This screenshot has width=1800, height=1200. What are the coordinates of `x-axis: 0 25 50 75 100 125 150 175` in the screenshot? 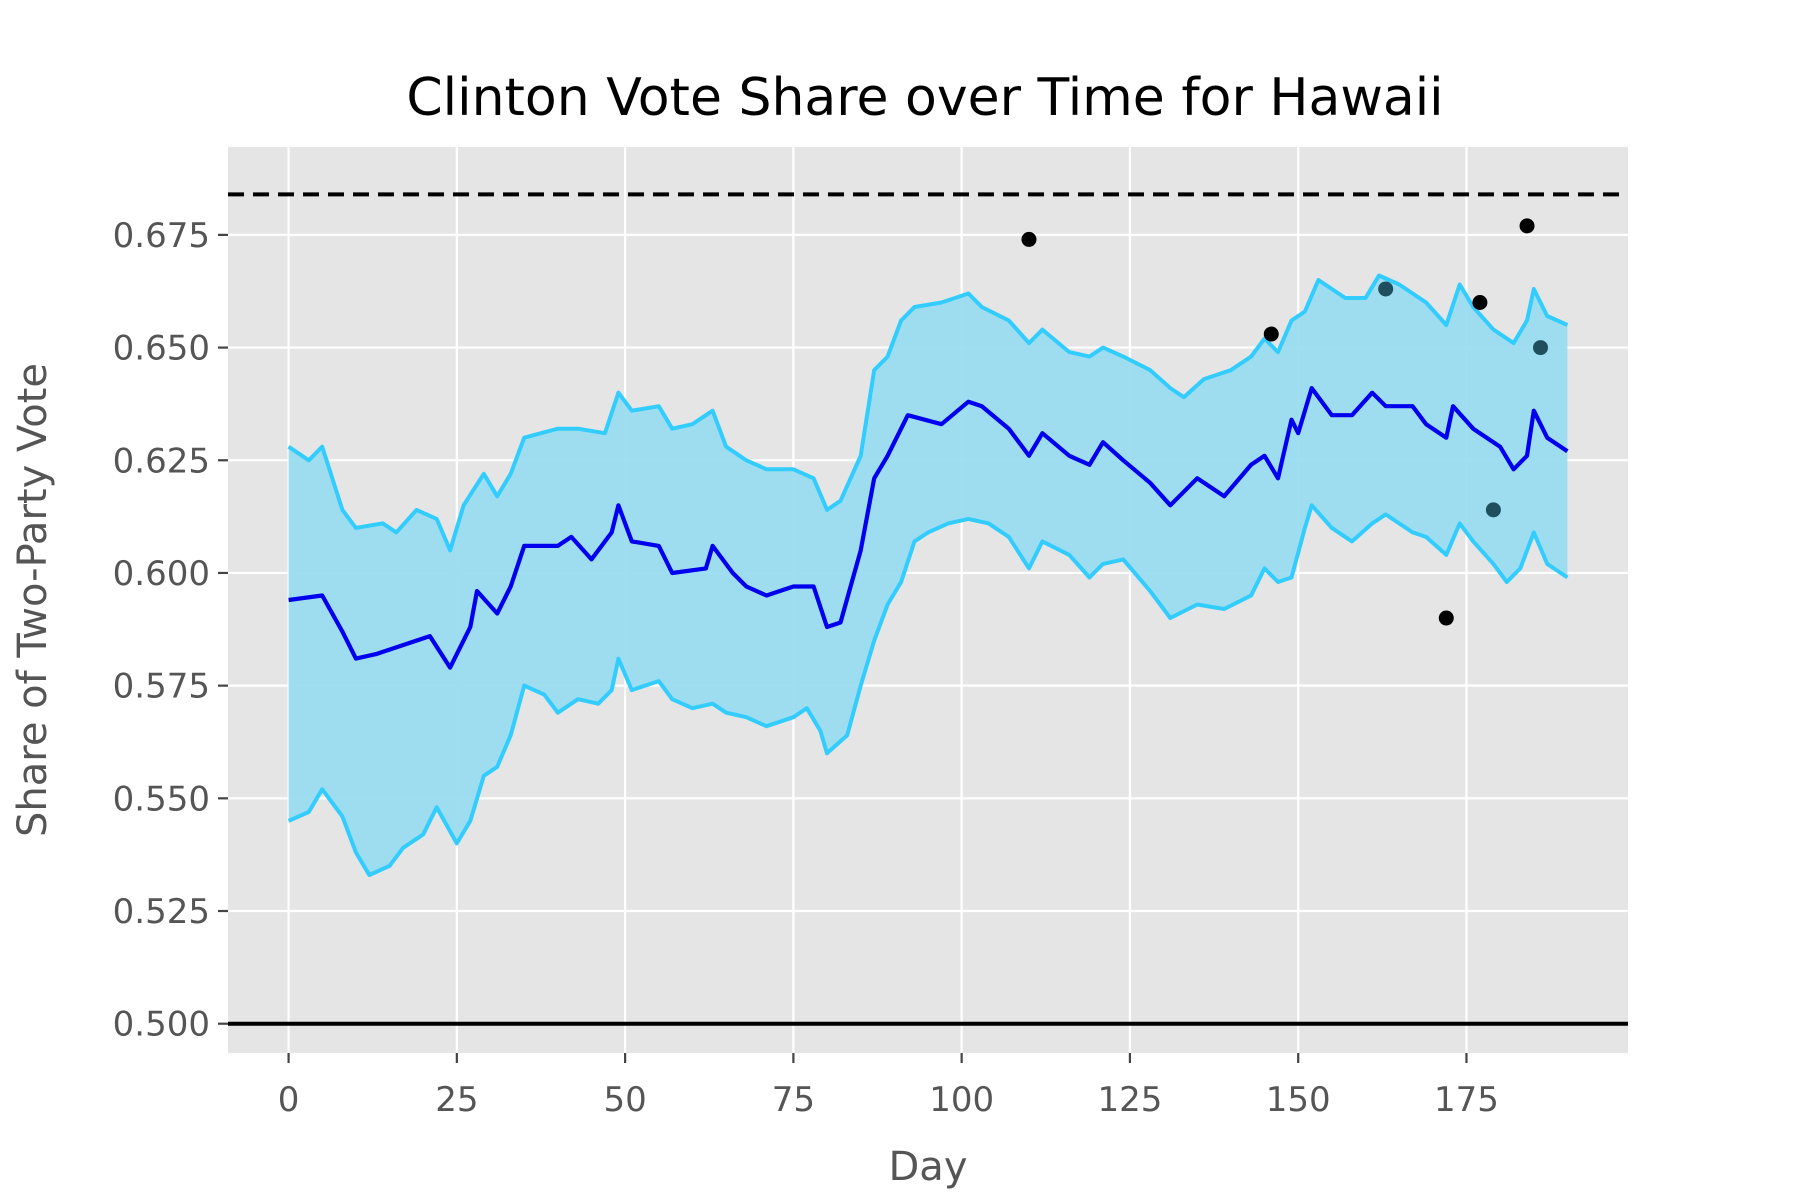 It's located at (888, 1086).